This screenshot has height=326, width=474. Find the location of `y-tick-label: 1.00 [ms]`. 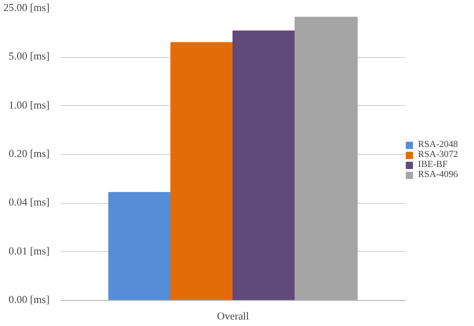

y-tick-label: 1.00 [ms] is located at coordinates (29, 106).